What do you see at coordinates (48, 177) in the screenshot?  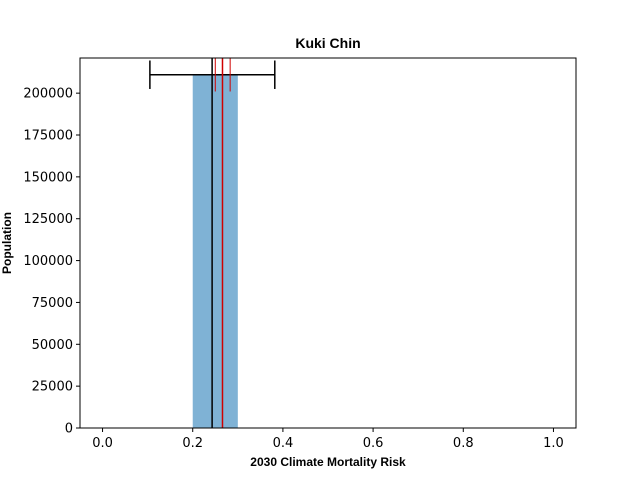 I see `y-tick-label: 150000` at bounding box center [48, 177].